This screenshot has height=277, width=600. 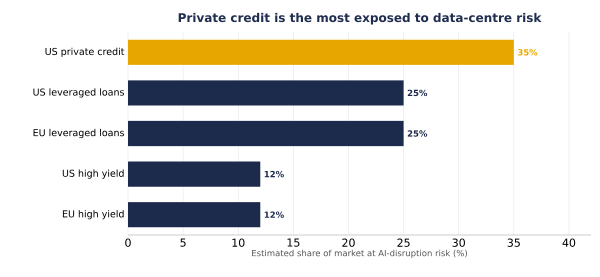 I want to click on x-tick-label: 25, so click(x=403, y=242).